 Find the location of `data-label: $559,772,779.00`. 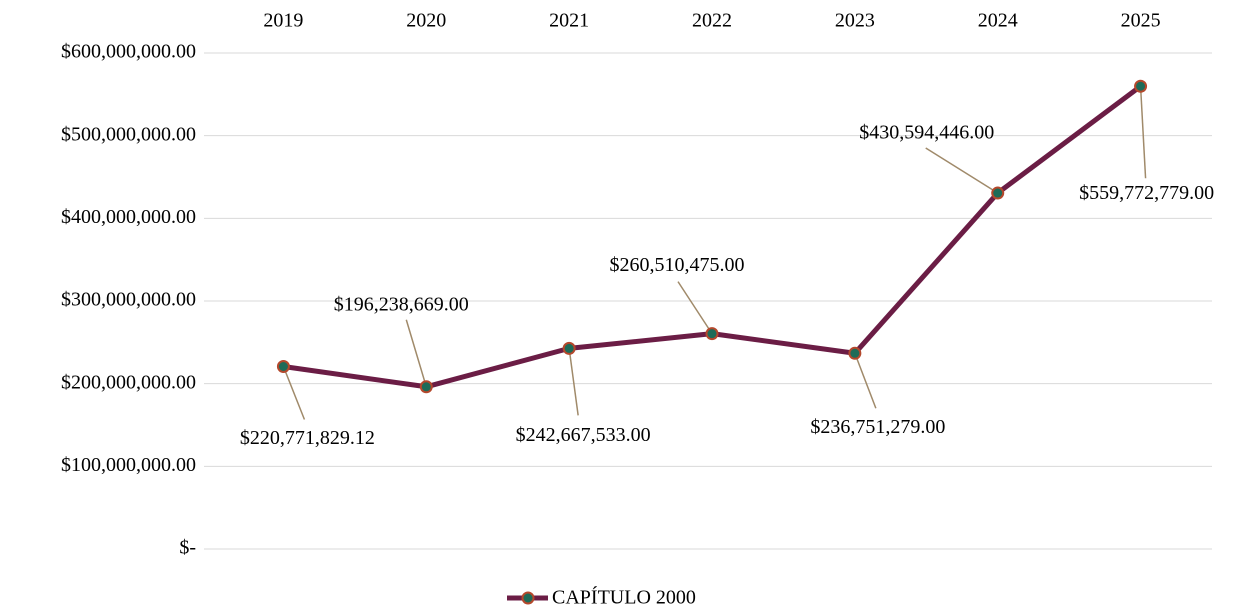

data-label: $559,772,779.00 is located at coordinates (1146, 193).